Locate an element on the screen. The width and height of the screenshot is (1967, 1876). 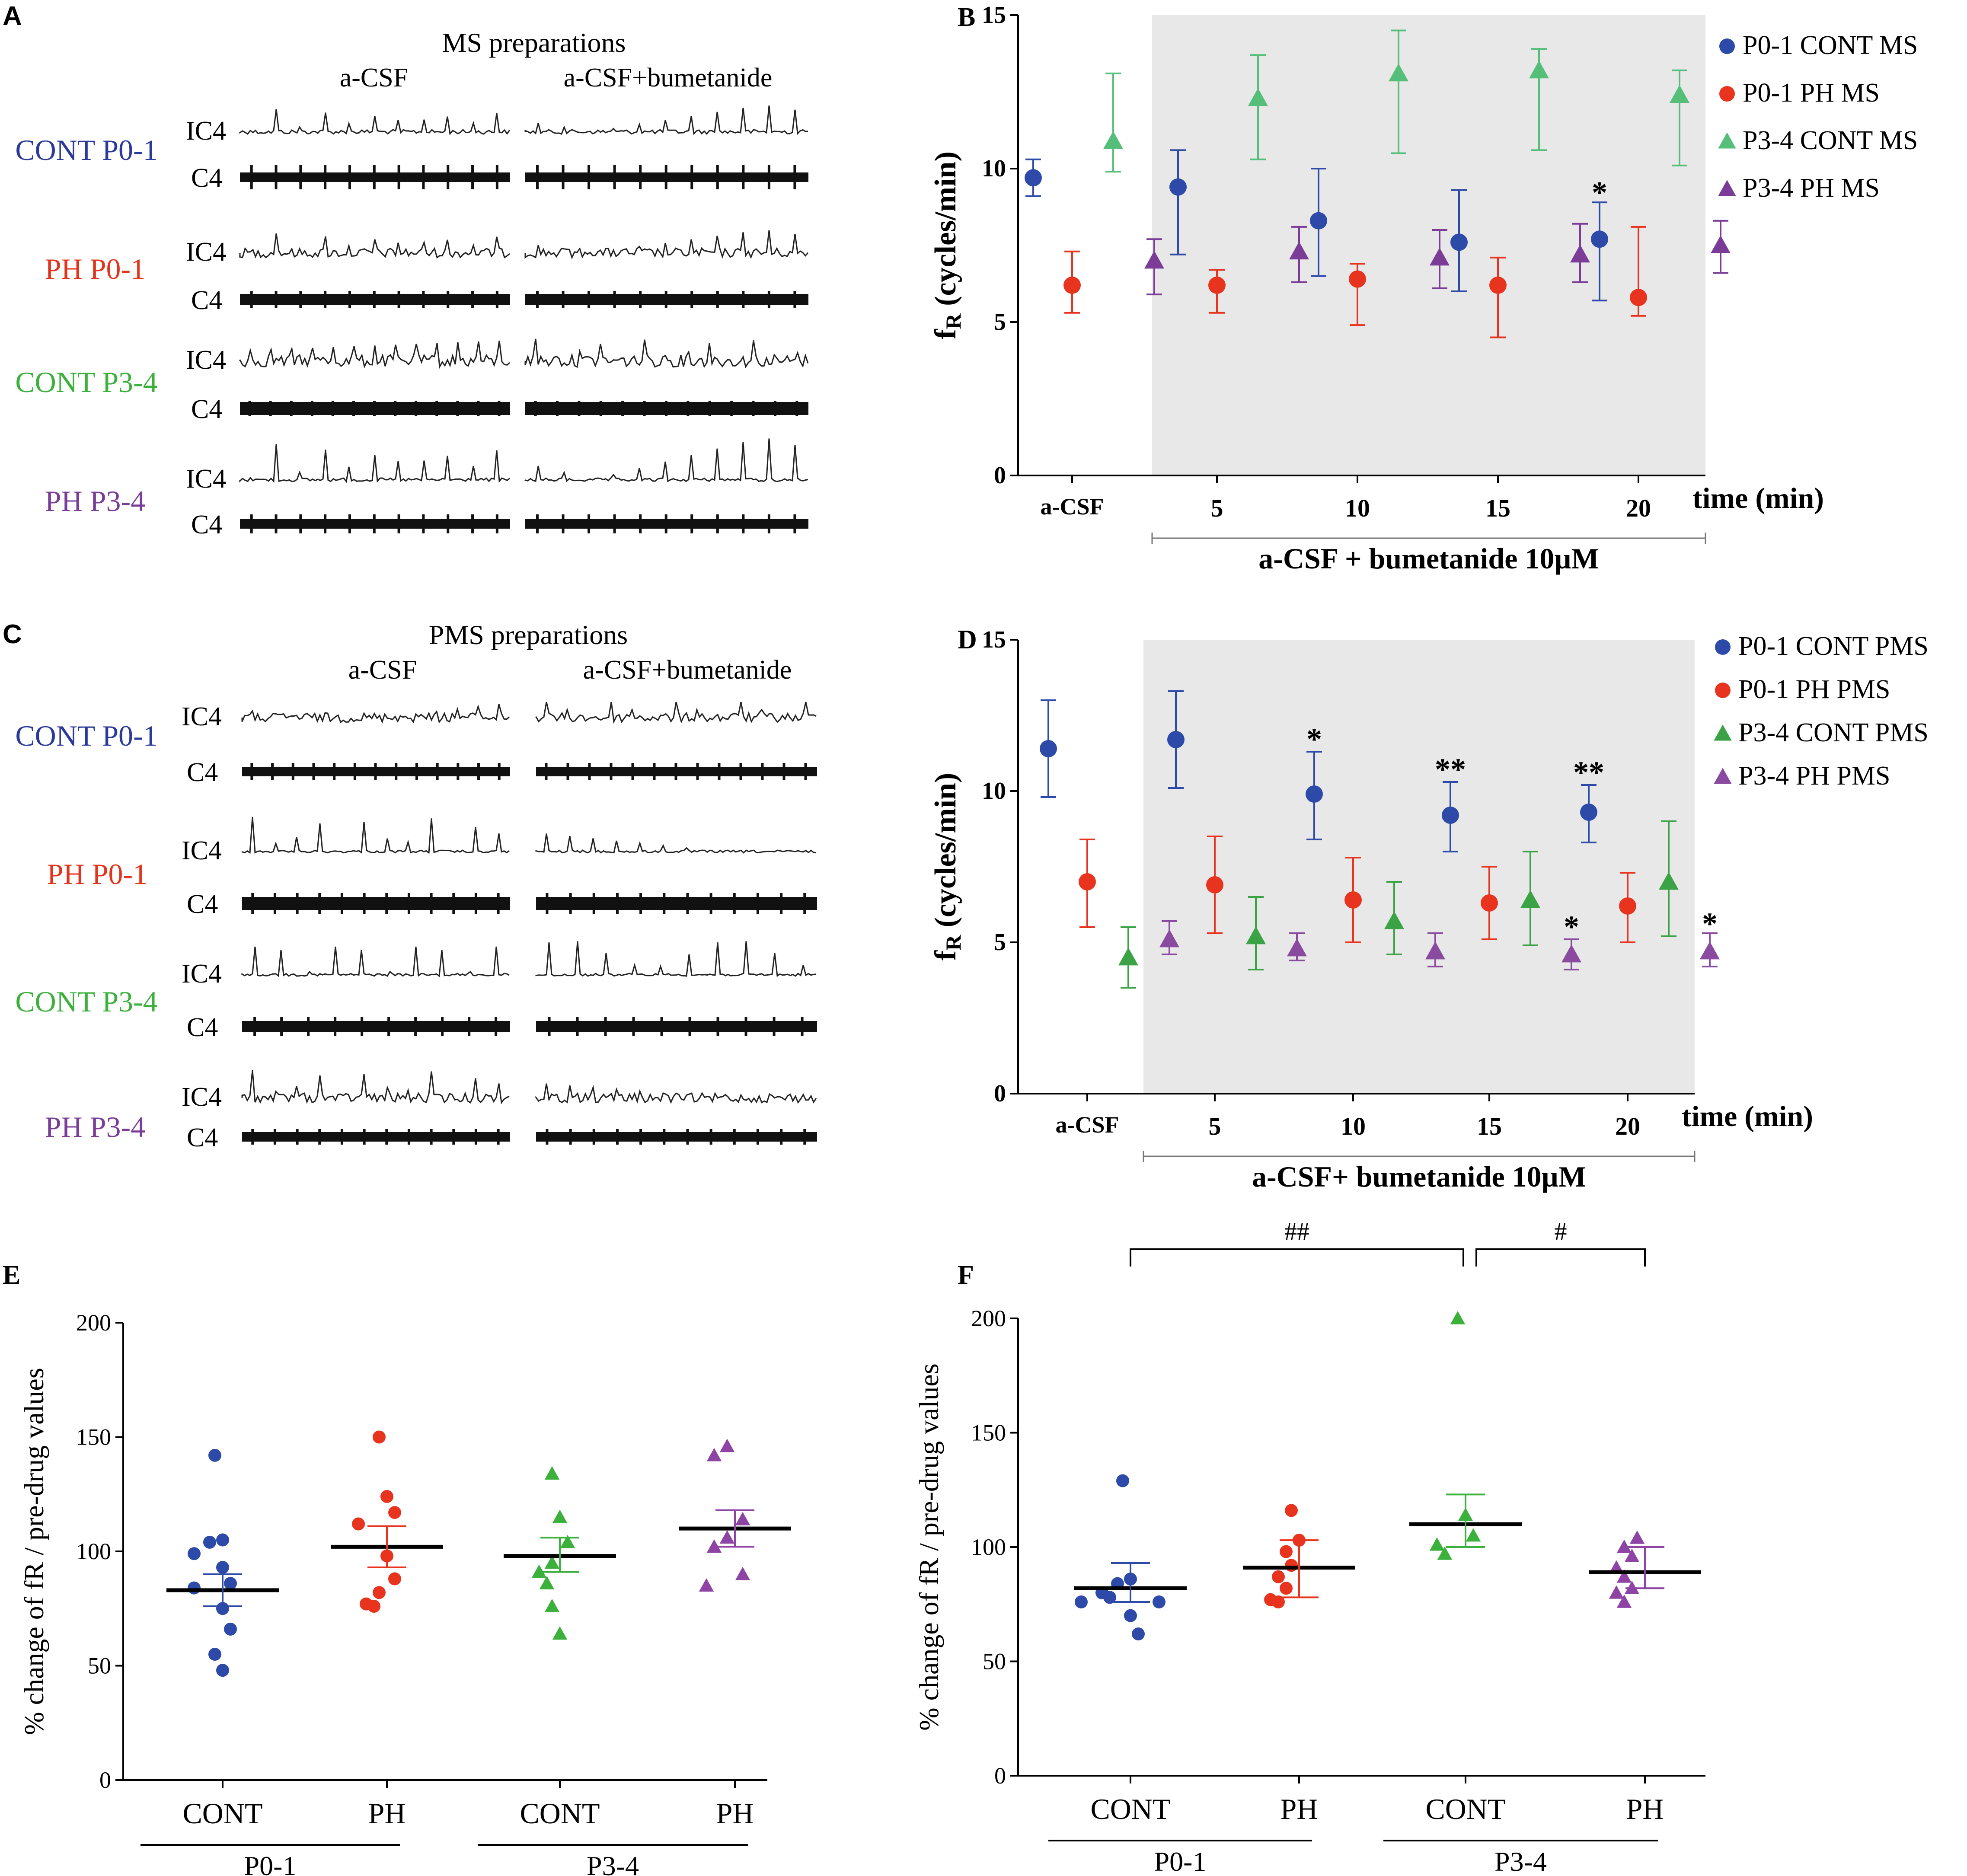
significance-bracket is located at coordinates (1560, 1257).